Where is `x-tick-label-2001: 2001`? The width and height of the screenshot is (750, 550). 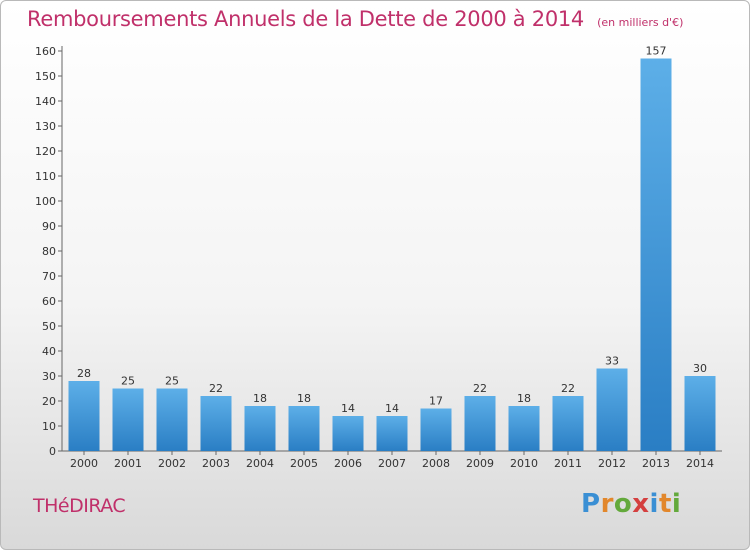
x-tick-label-2001: 2001 is located at coordinates (128, 463).